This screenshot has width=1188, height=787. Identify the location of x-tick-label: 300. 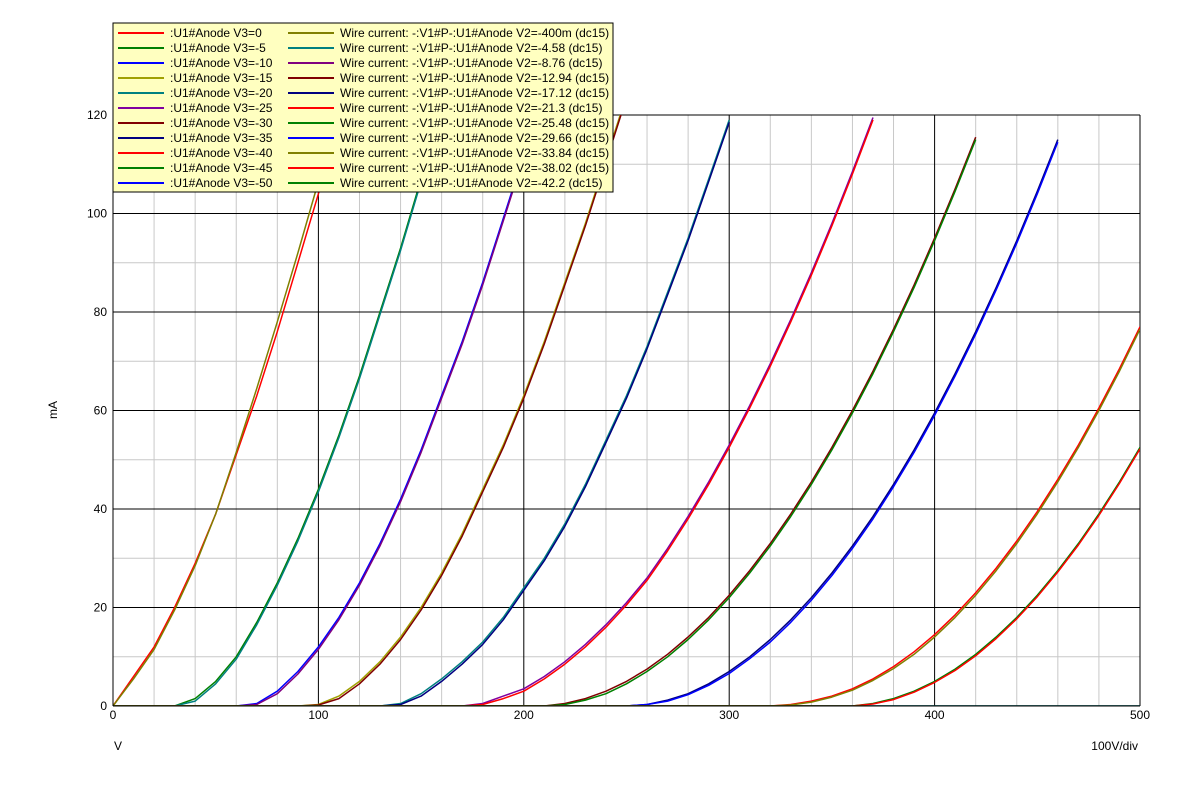
(729, 715).